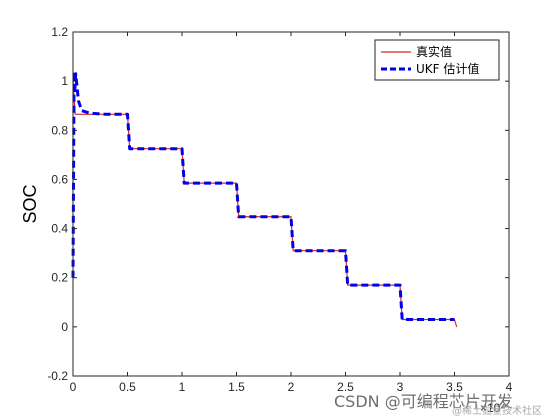 Image resolution: width=560 pixels, height=420 pixels. Describe the element at coordinates (447, 68) in the screenshot. I see `legend-label-2: UKF 估计值` at that location.